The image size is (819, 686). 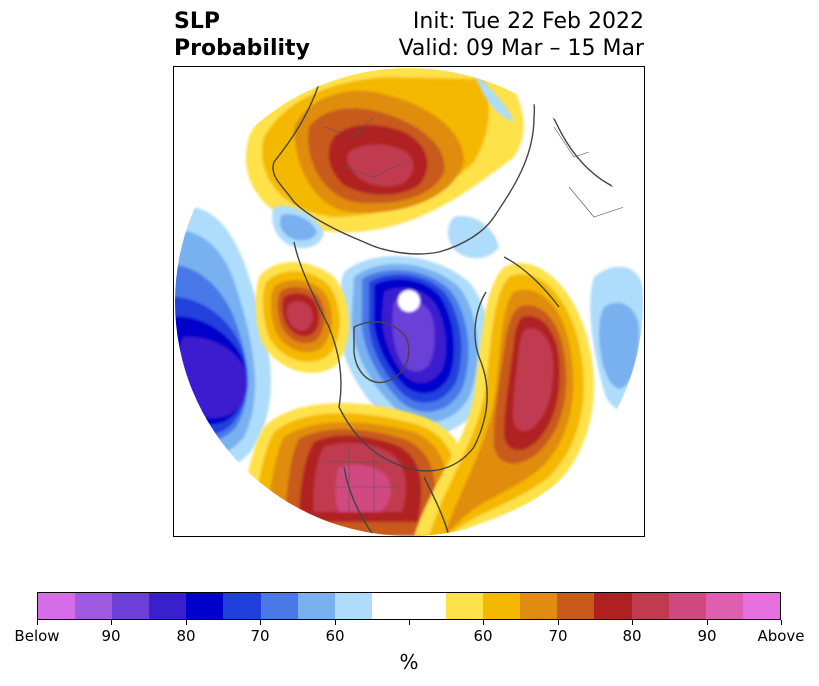 What do you see at coordinates (504, 399) in the screenshot?
I see `anomaly-atlantic-above` at bounding box center [504, 399].